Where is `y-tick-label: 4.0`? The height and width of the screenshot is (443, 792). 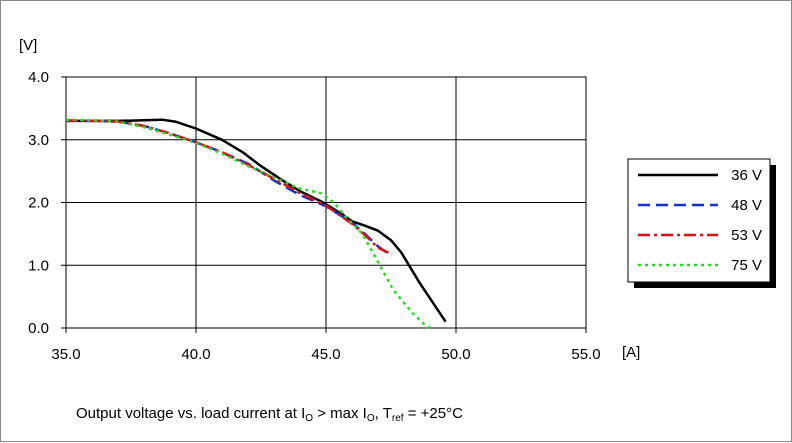 y-tick-label: 4.0 is located at coordinates (38, 77).